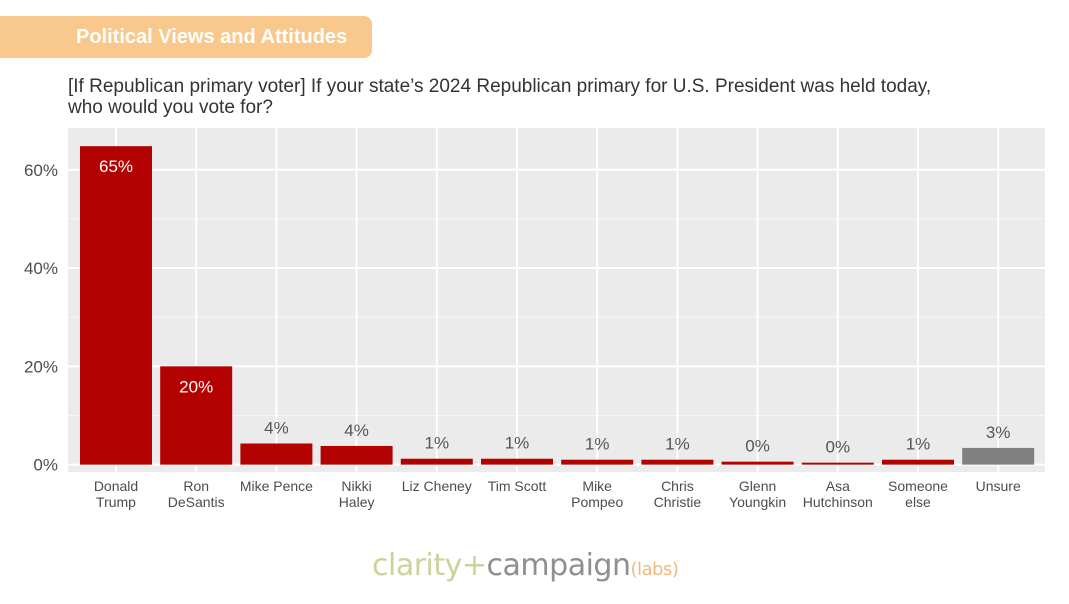  Describe the element at coordinates (116, 502) in the screenshot. I see `x-tick-label: Trump` at that location.